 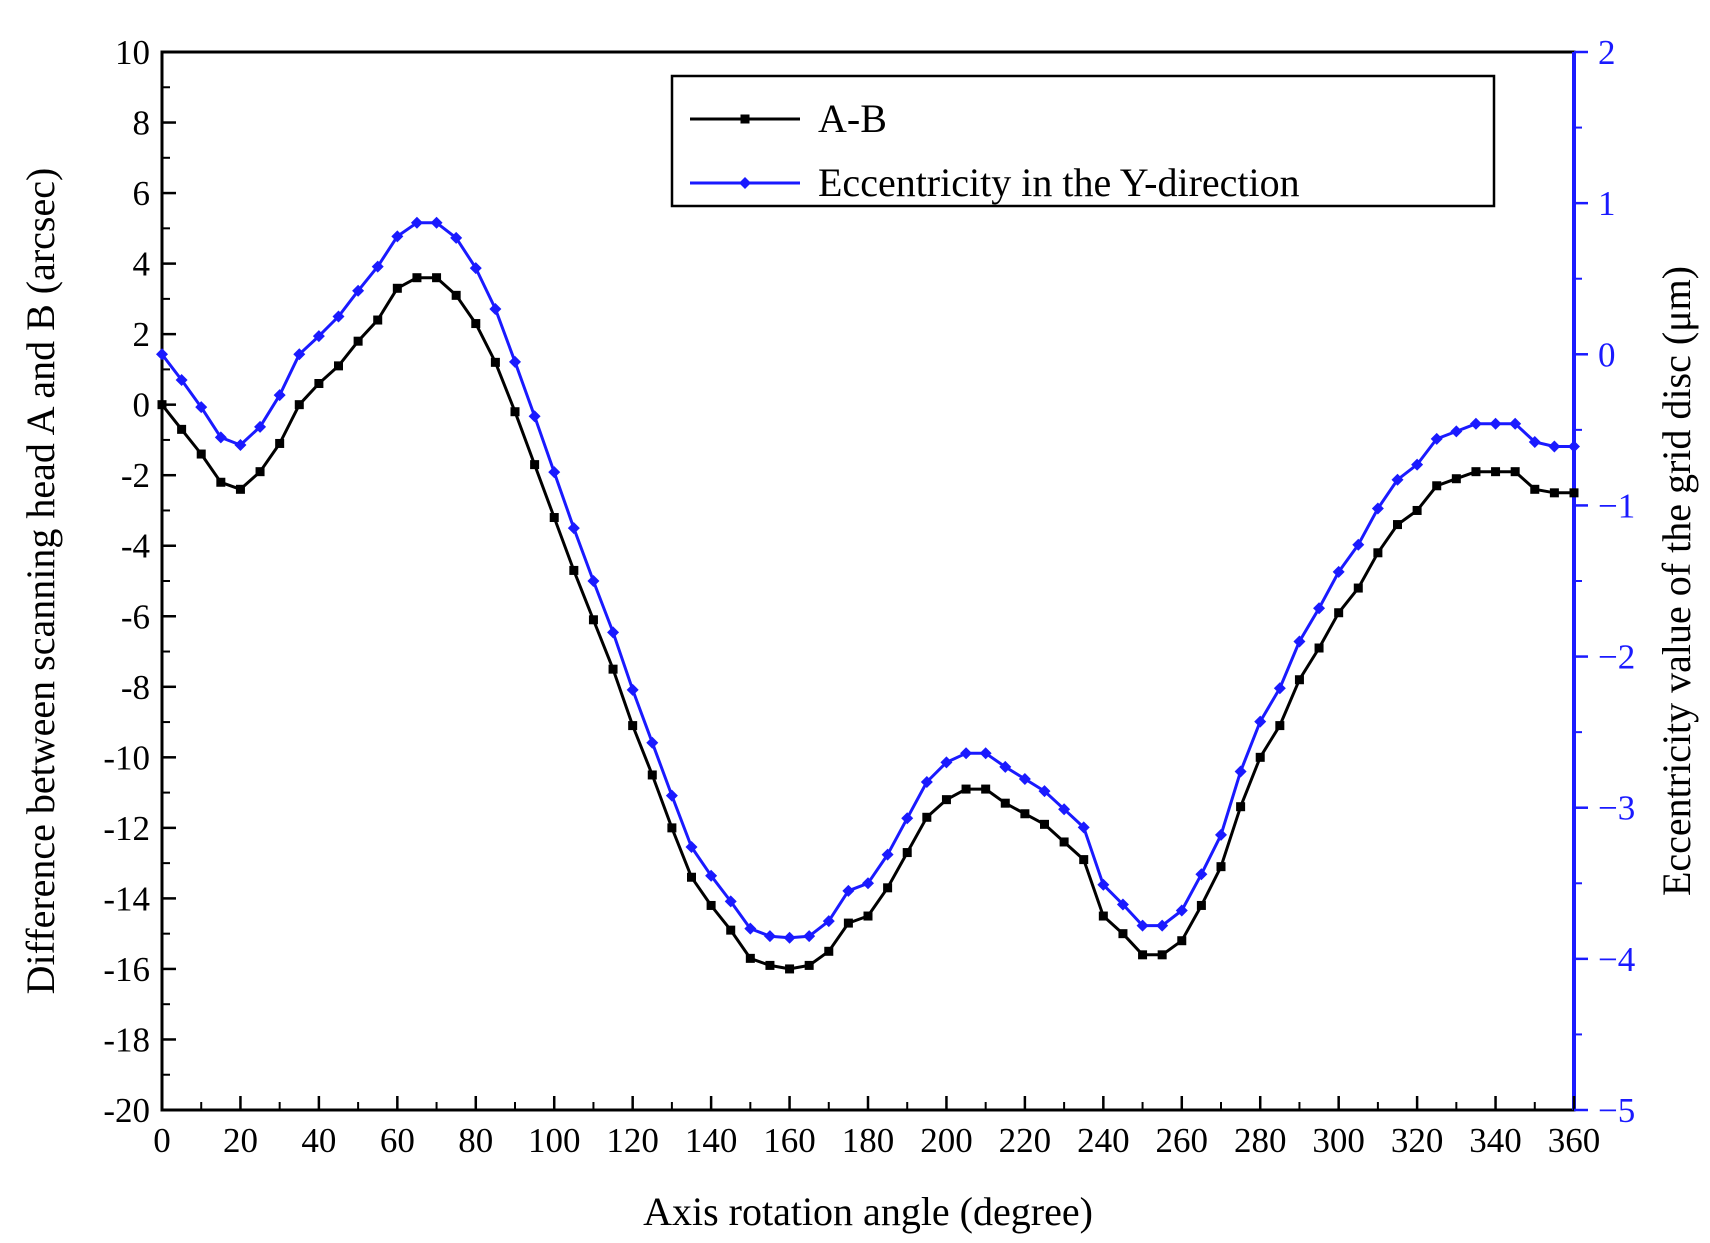 I want to click on legend-item-a-b: A-B, so click(x=788, y=118).